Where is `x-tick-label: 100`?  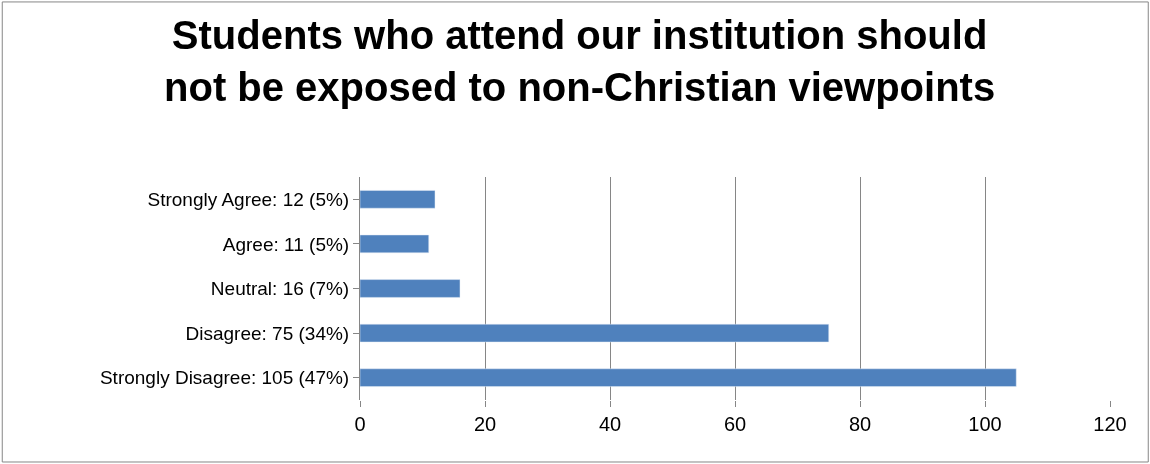 x-tick-label: 100 is located at coordinates (985, 424).